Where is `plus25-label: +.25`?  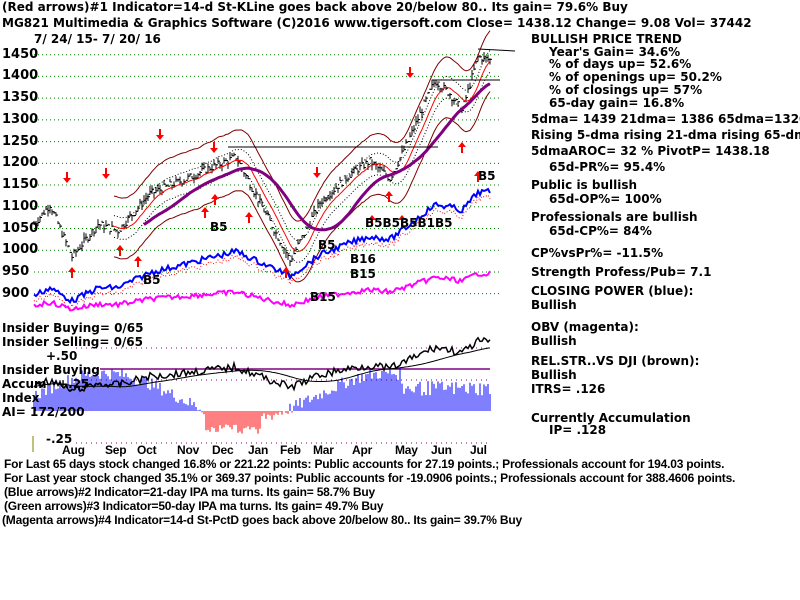 plus25-label: +.25 is located at coordinates (74, 384).